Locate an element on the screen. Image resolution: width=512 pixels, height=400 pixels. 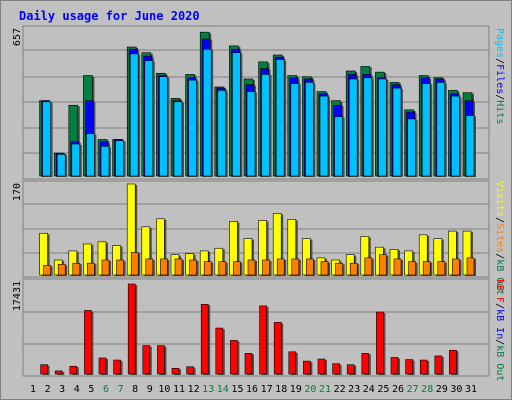
x-tick-label-day-24: 24 is located at coordinates (369, 389).